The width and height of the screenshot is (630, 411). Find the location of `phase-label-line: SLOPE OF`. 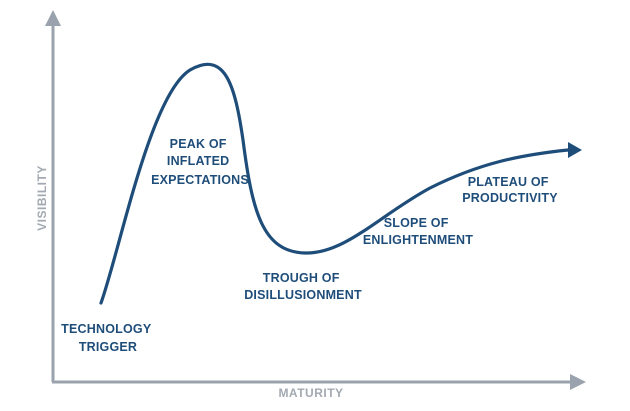

phase-label-line: SLOPE OF is located at coordinates (416, 223).